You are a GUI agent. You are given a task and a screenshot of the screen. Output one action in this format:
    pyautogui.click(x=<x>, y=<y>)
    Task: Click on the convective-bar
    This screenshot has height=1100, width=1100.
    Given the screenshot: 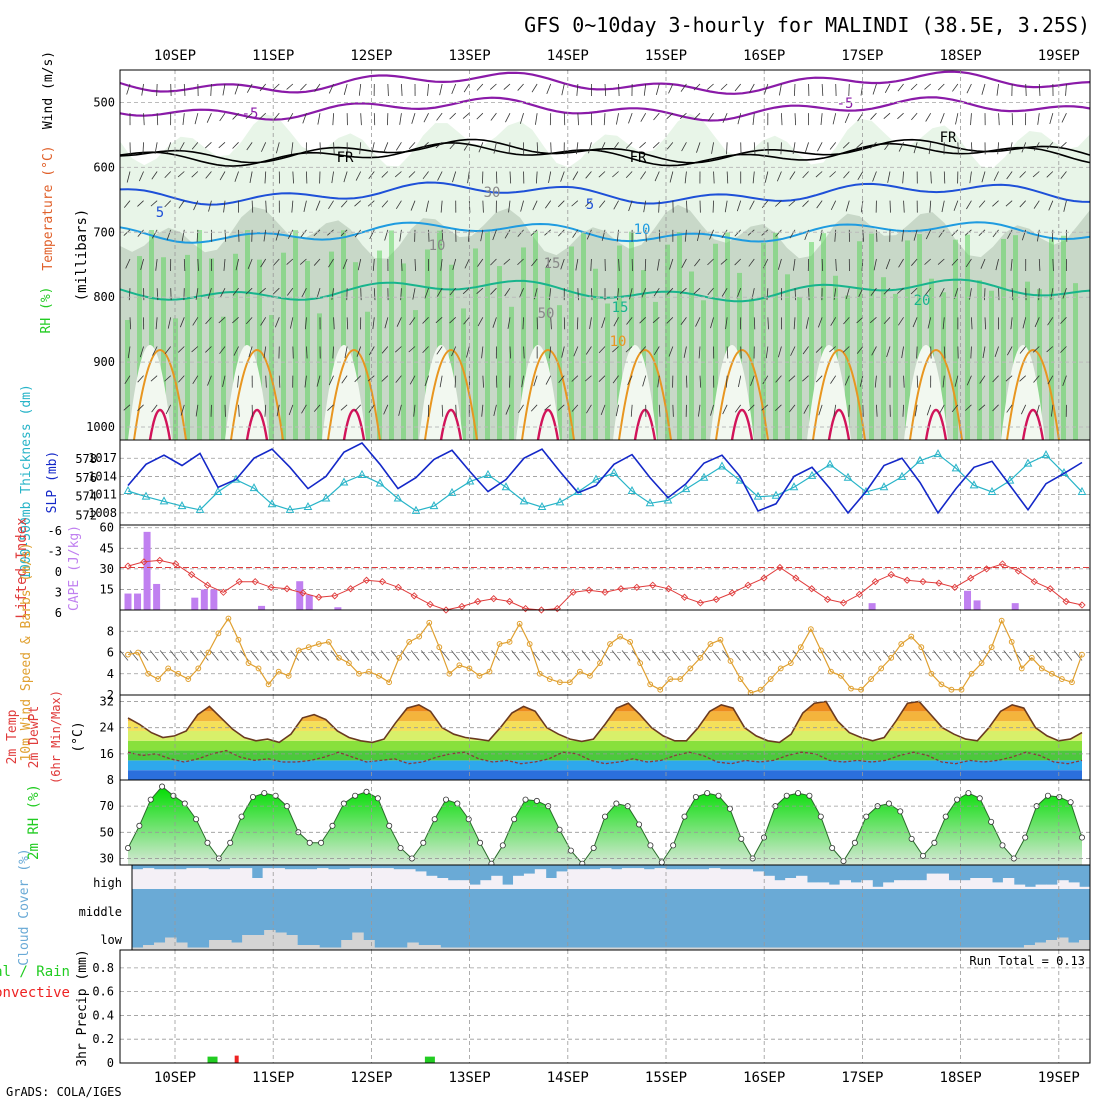 What is the action you would take?
    pyautogui.click(x=236, y=1059)
    